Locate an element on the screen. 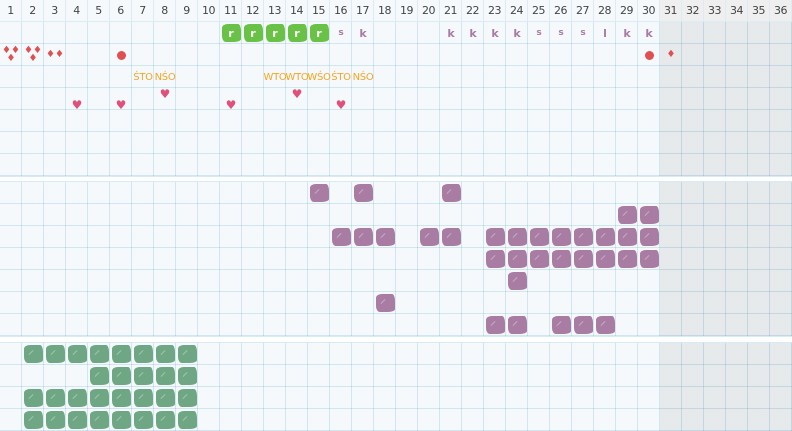  day-header-33: 33 is located at coordinates (715, 11).